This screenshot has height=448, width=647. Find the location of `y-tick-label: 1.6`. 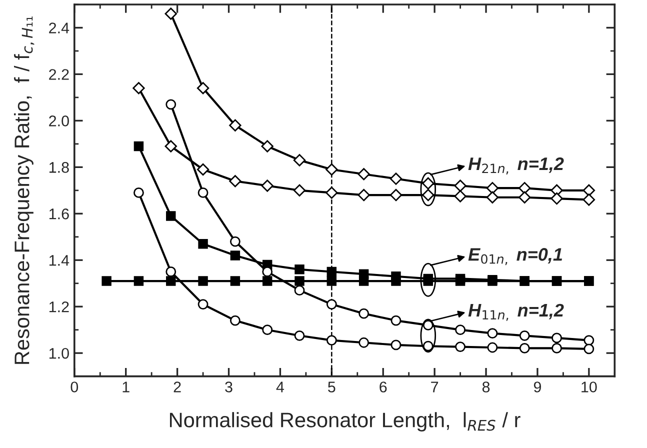

y-tick-label: 1.6 is located at coordinates (59, 214).